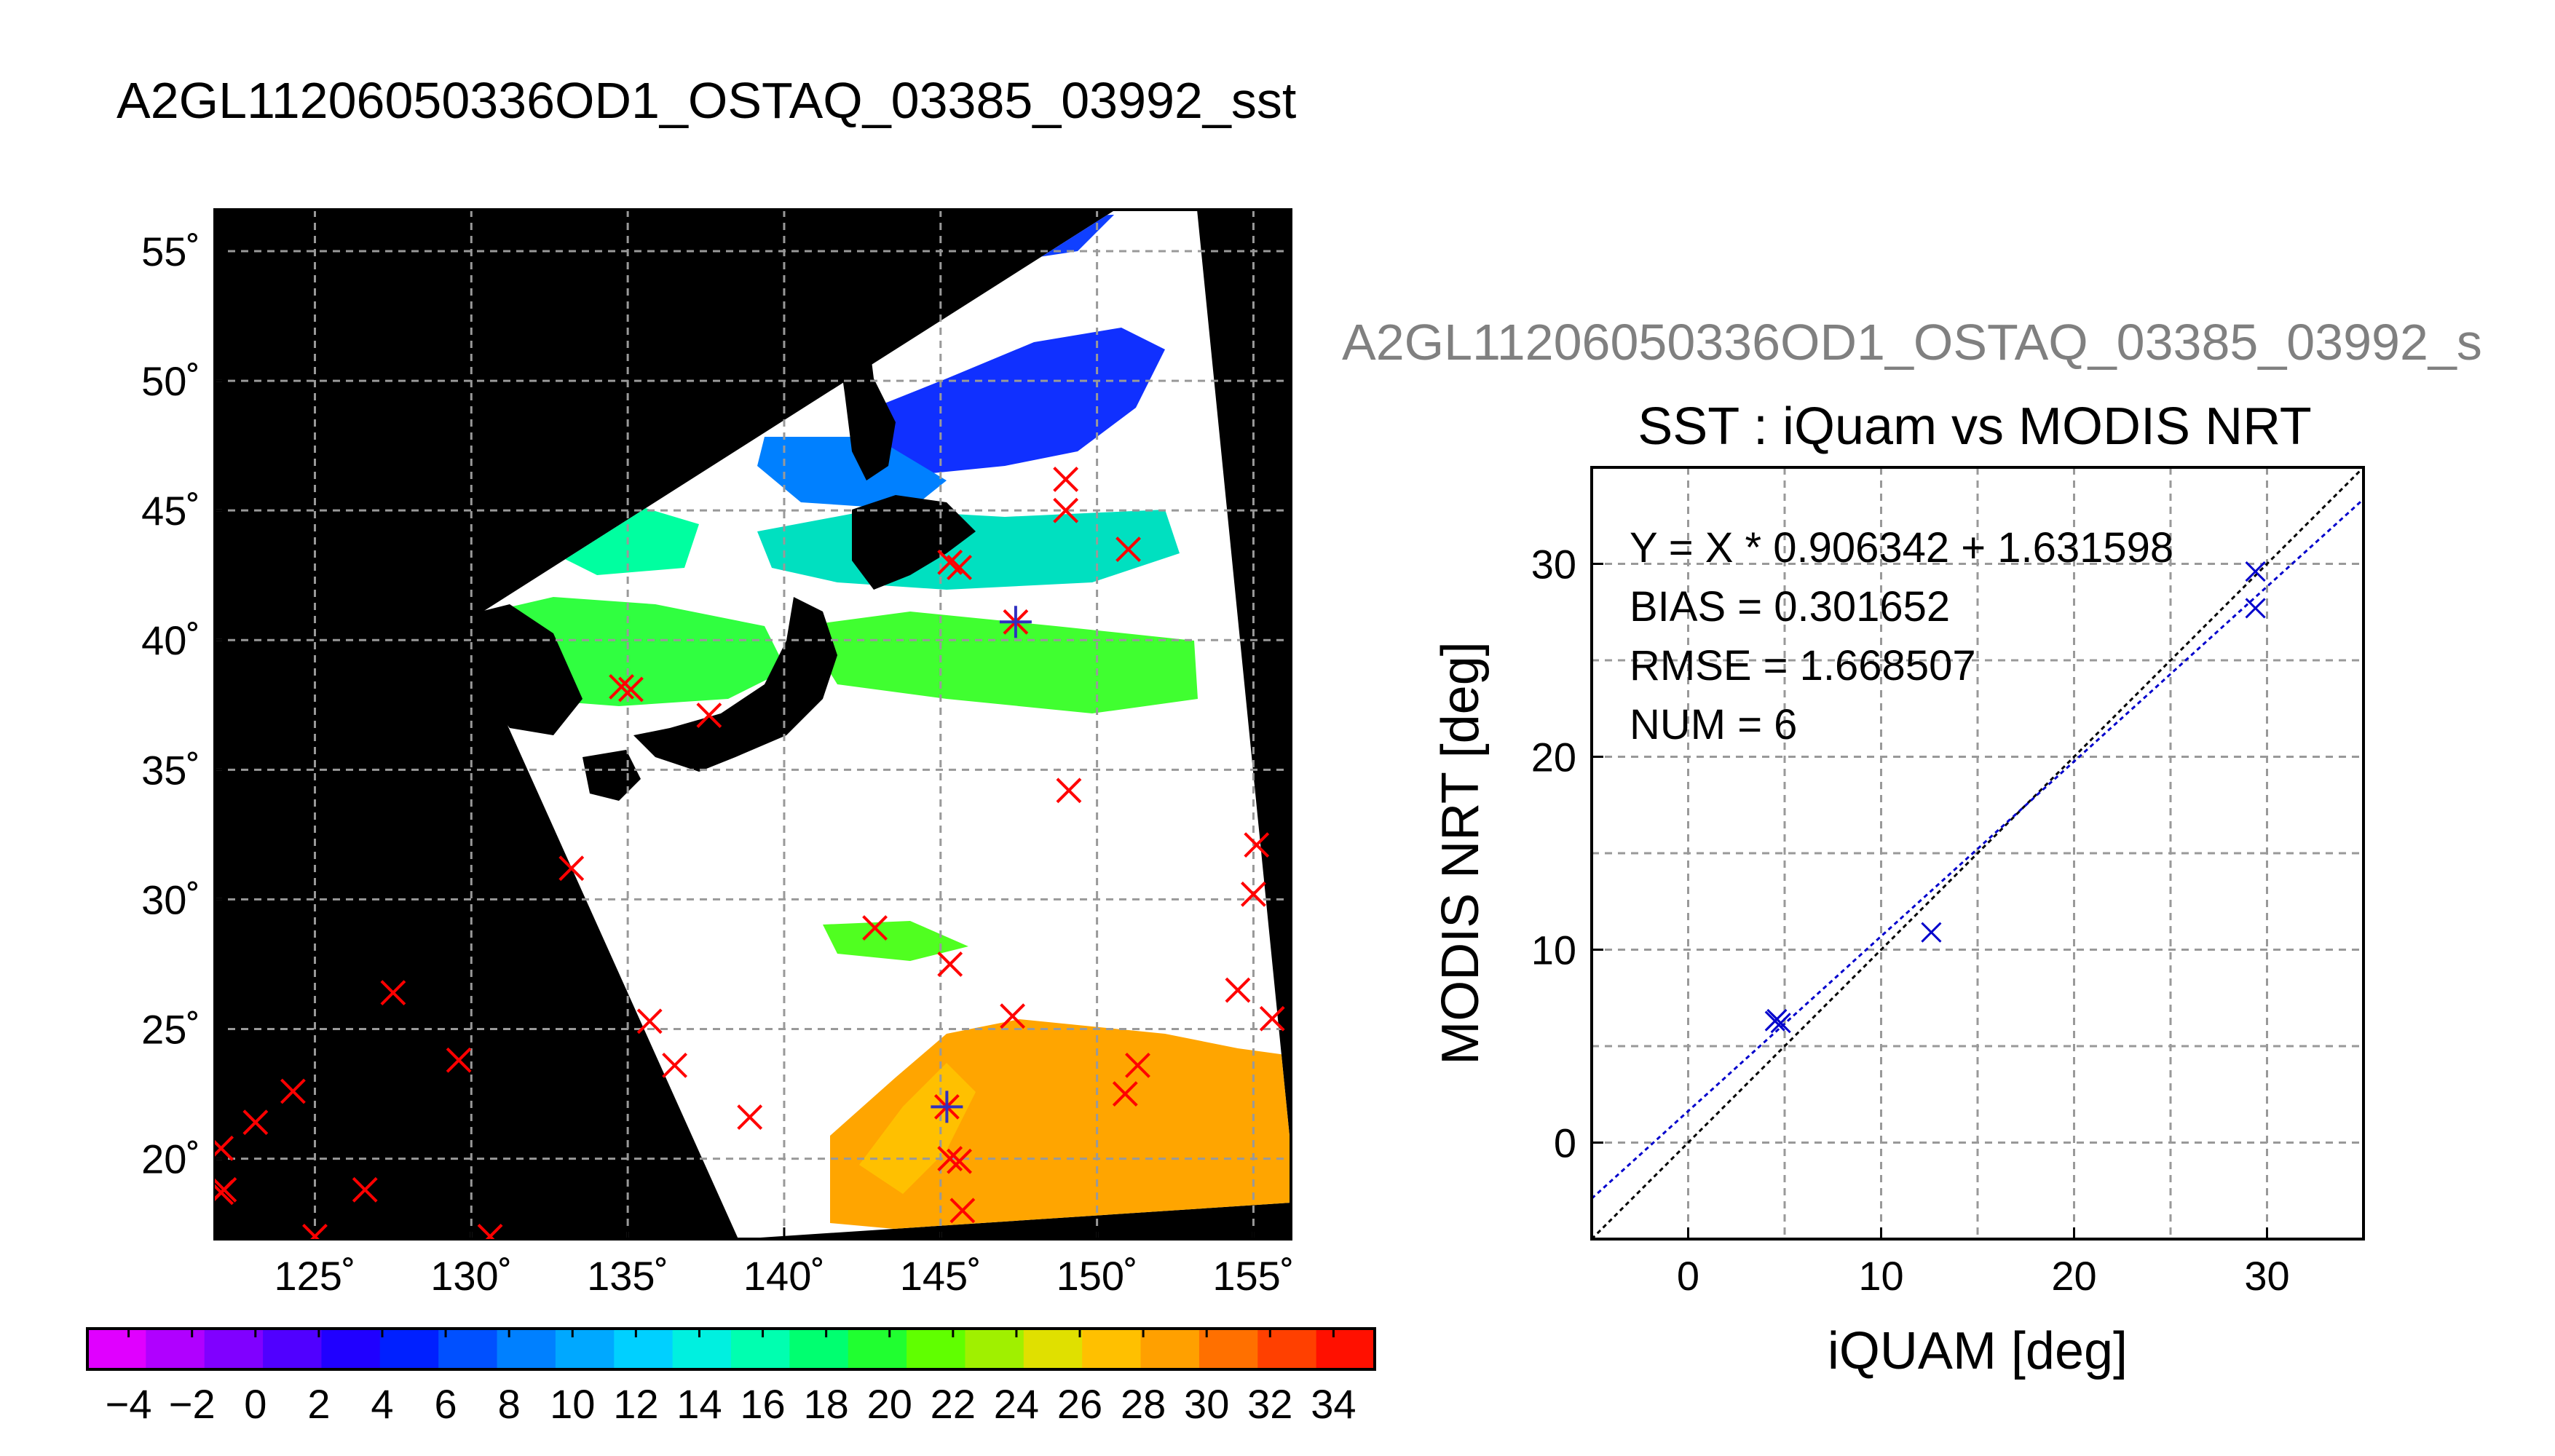 The width and height of the screenshot is (2555, 1456). Describe the element at coordinates (635, 1404) in the screenshot. I see `colorbar-tick-label: 12` at that location.